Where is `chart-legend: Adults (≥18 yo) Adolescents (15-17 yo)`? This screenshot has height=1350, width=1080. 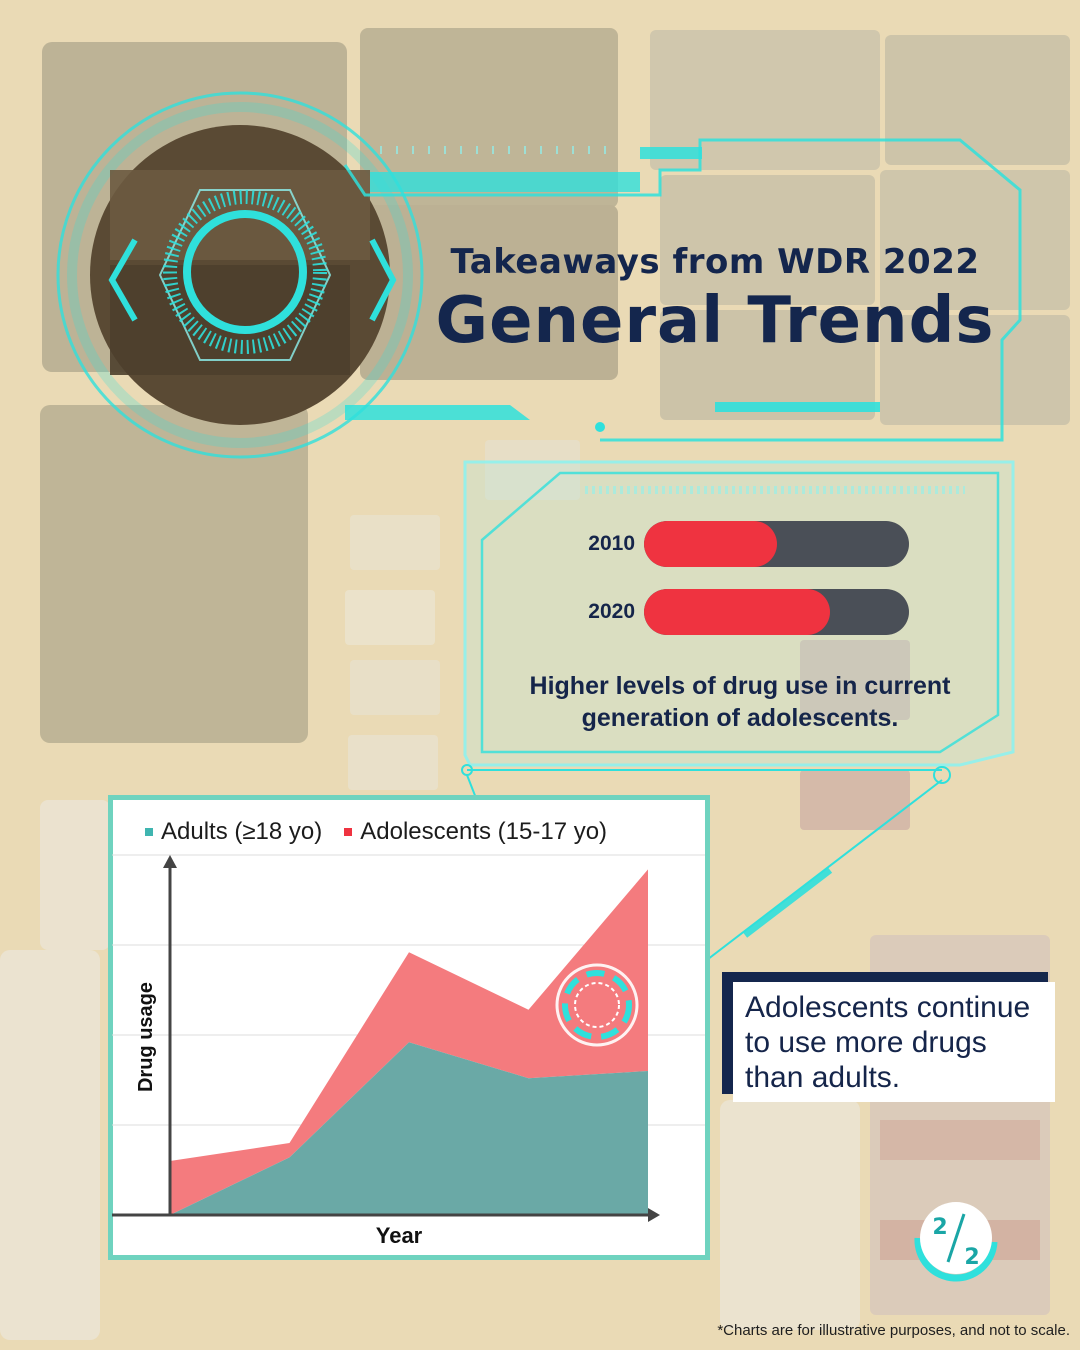 chart-legend: Adults (≥18 yo) Adolescents (15-17 yo) is located at coordinates (376, 832).